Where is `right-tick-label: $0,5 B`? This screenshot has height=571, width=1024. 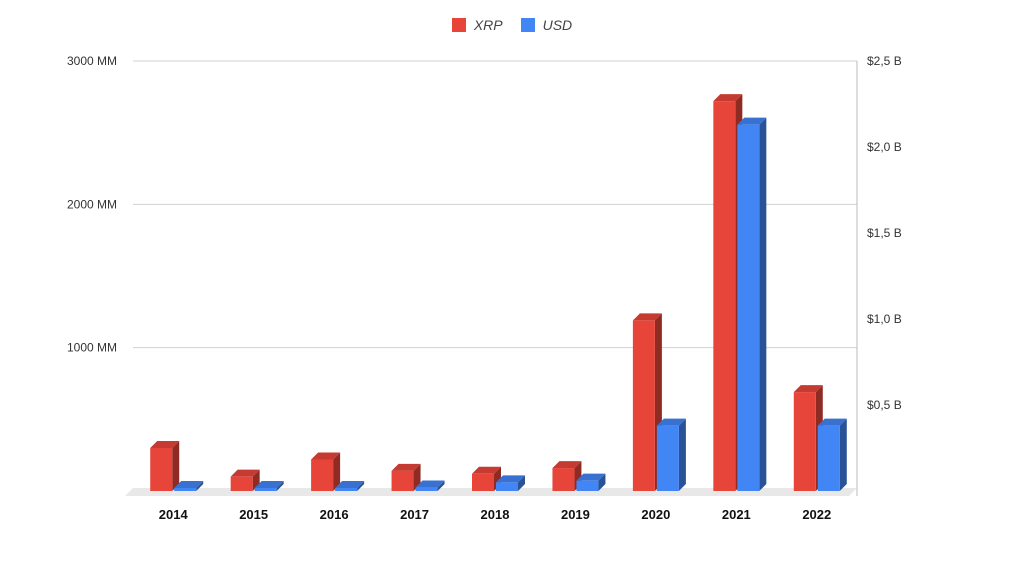 right-tick-label: $0,5 B is located at coordinates (884, 405).